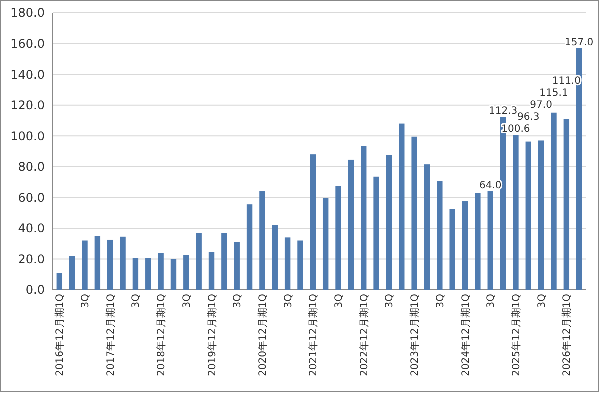  I want to click on data-label: 96.3, so click(529, 118).